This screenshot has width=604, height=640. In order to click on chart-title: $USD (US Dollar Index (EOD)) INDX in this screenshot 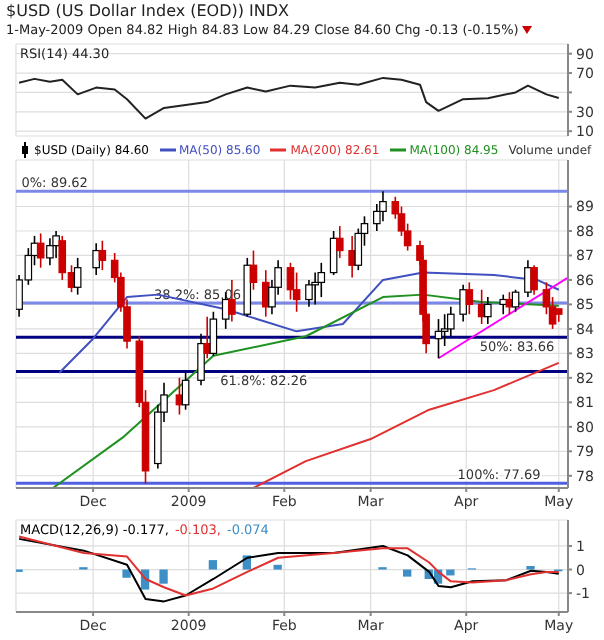, I will do `click(148, 11)`.